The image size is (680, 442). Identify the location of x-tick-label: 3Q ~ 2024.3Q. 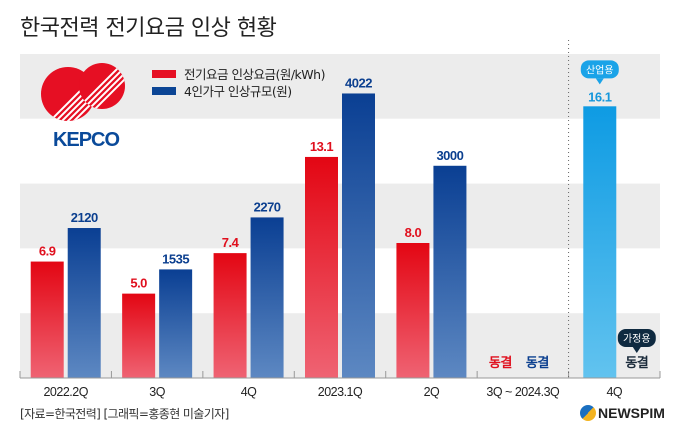
(523, 392).